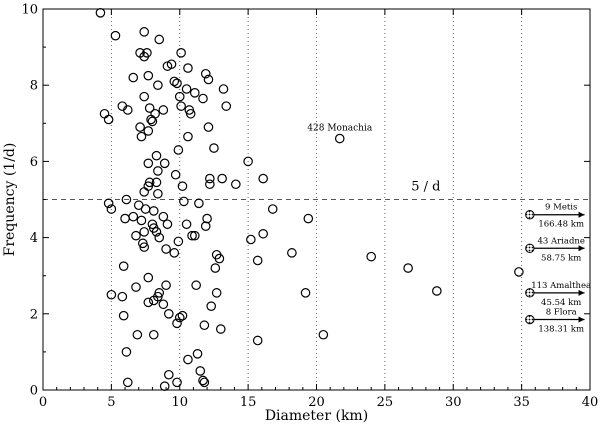  What do you see at coordinates (10, 200) in the screenshot?
I see `y-axis-label: Frequency (1/d)` at bounding box center [10, 200].